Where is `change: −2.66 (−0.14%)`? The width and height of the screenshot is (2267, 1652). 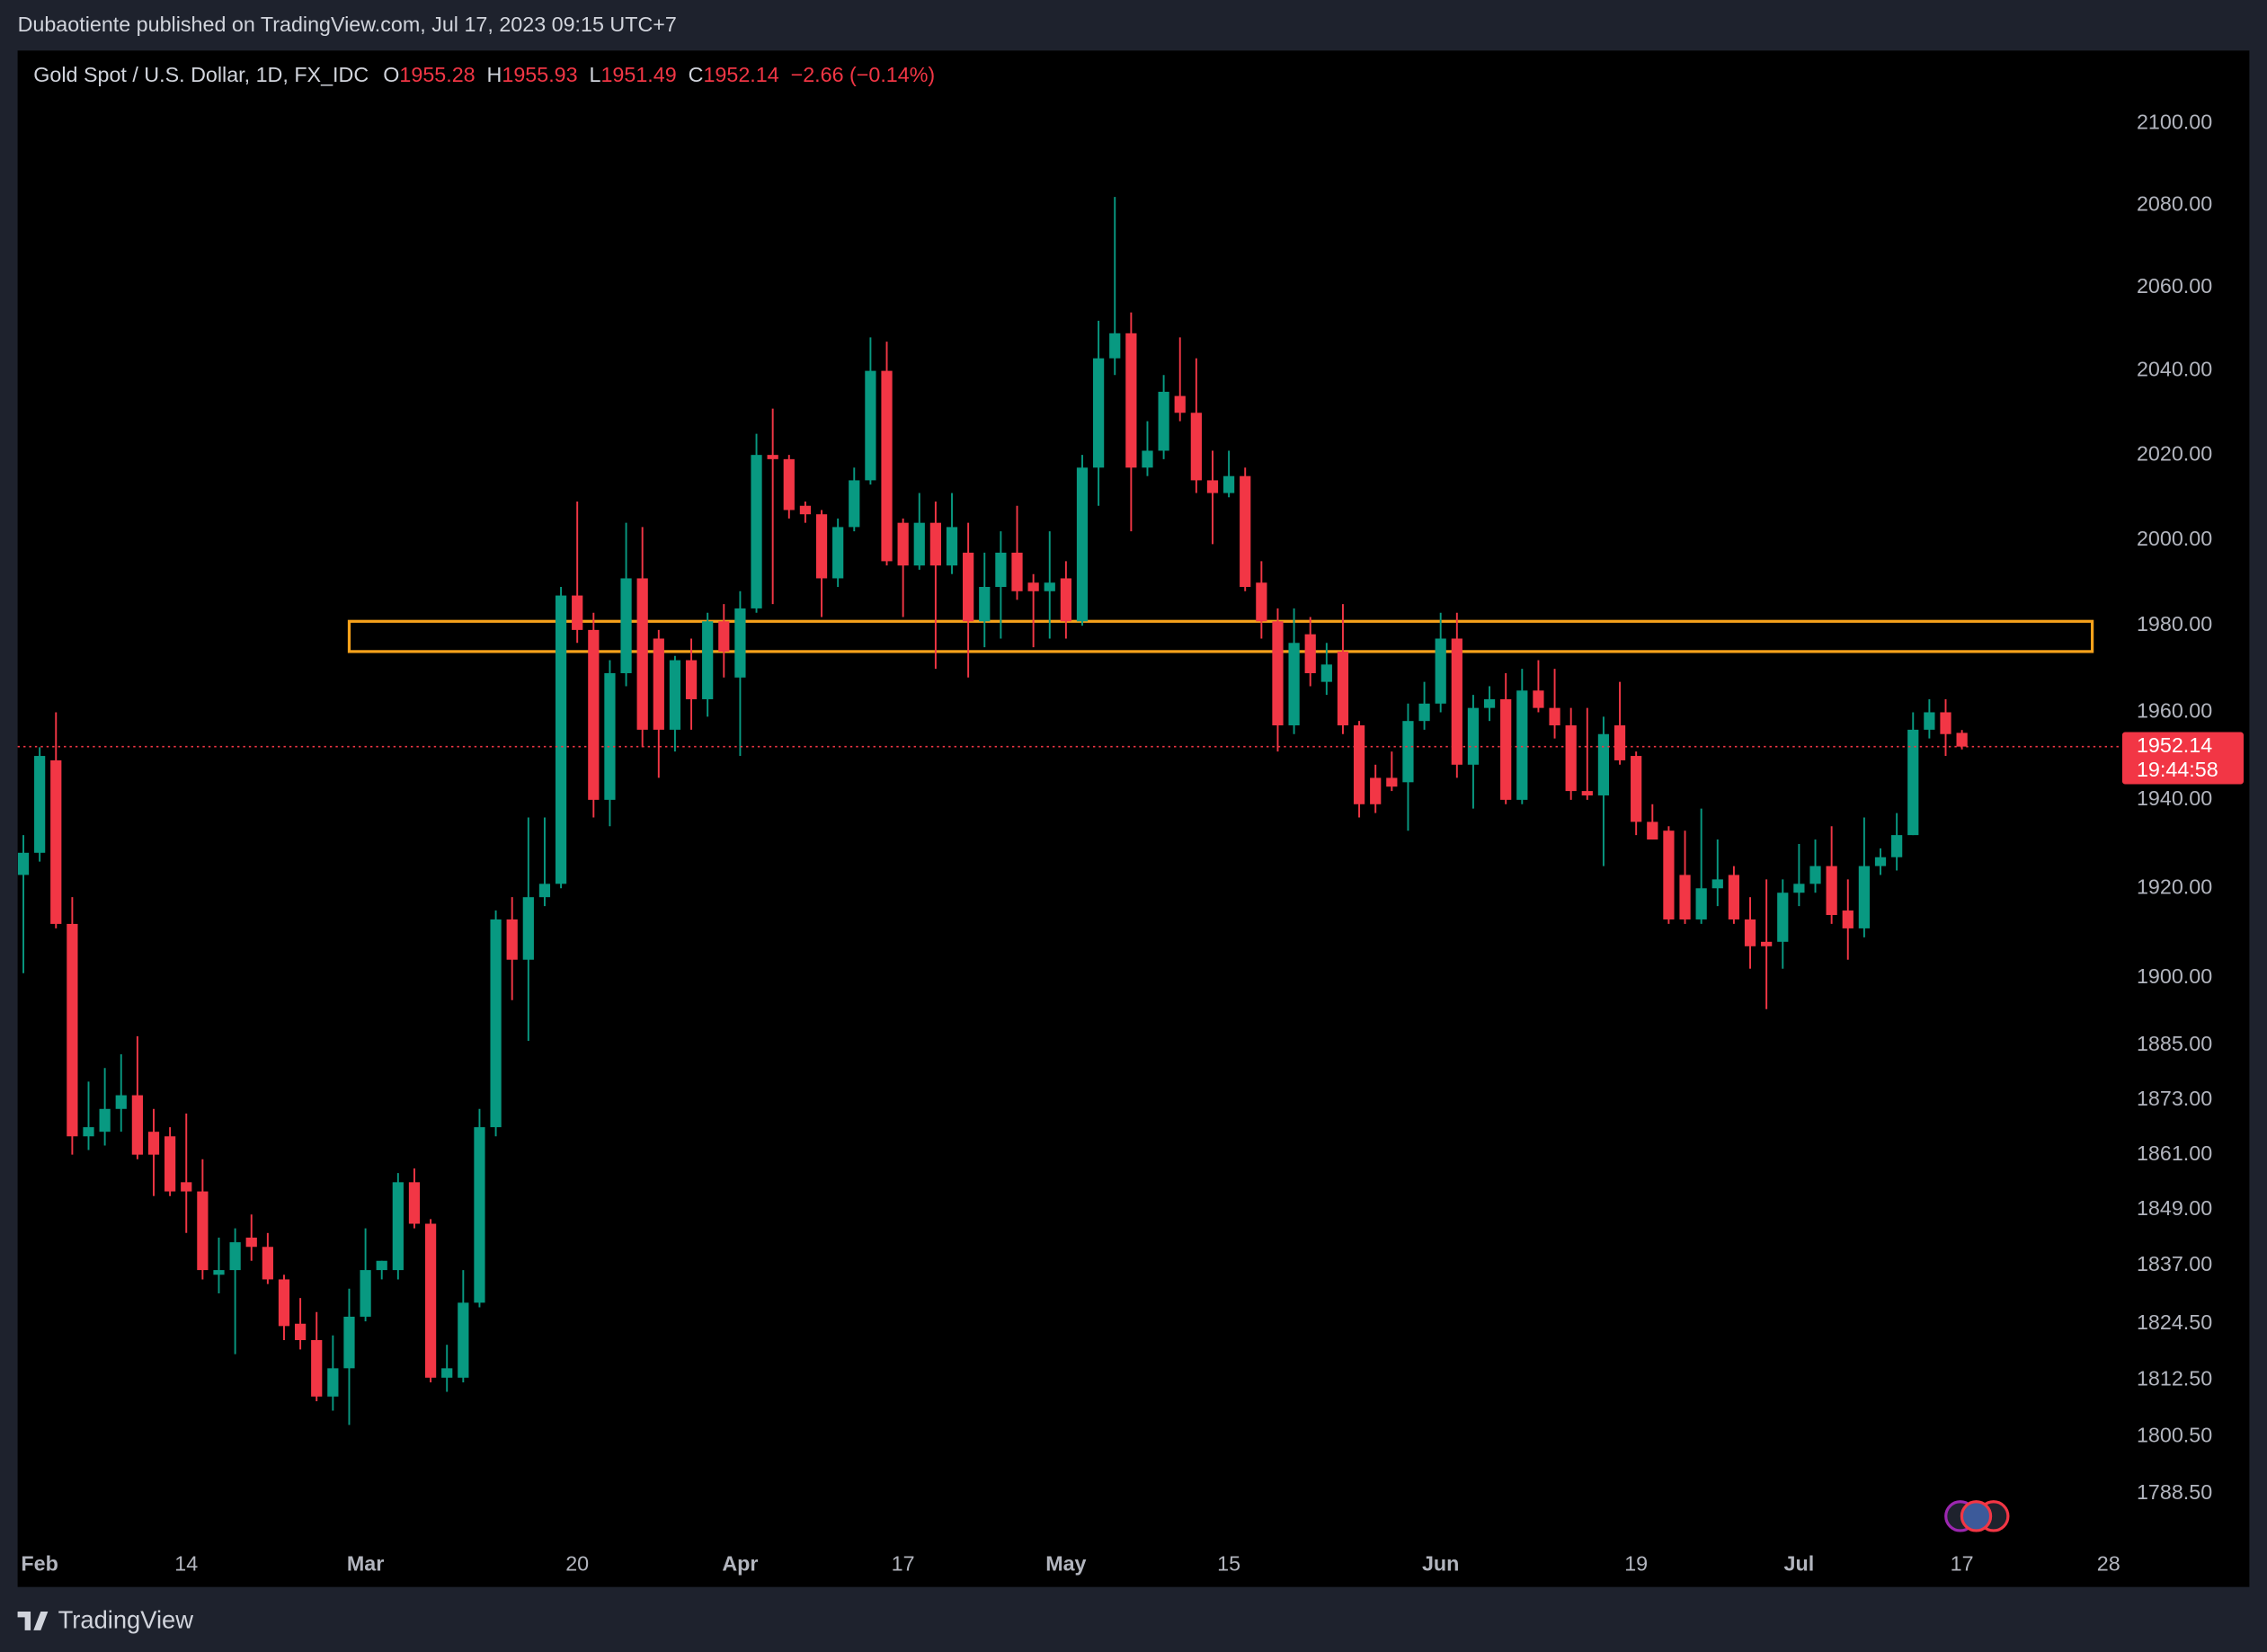 change: −2.66 (−0.14%) is located at coordinates (863, 74).